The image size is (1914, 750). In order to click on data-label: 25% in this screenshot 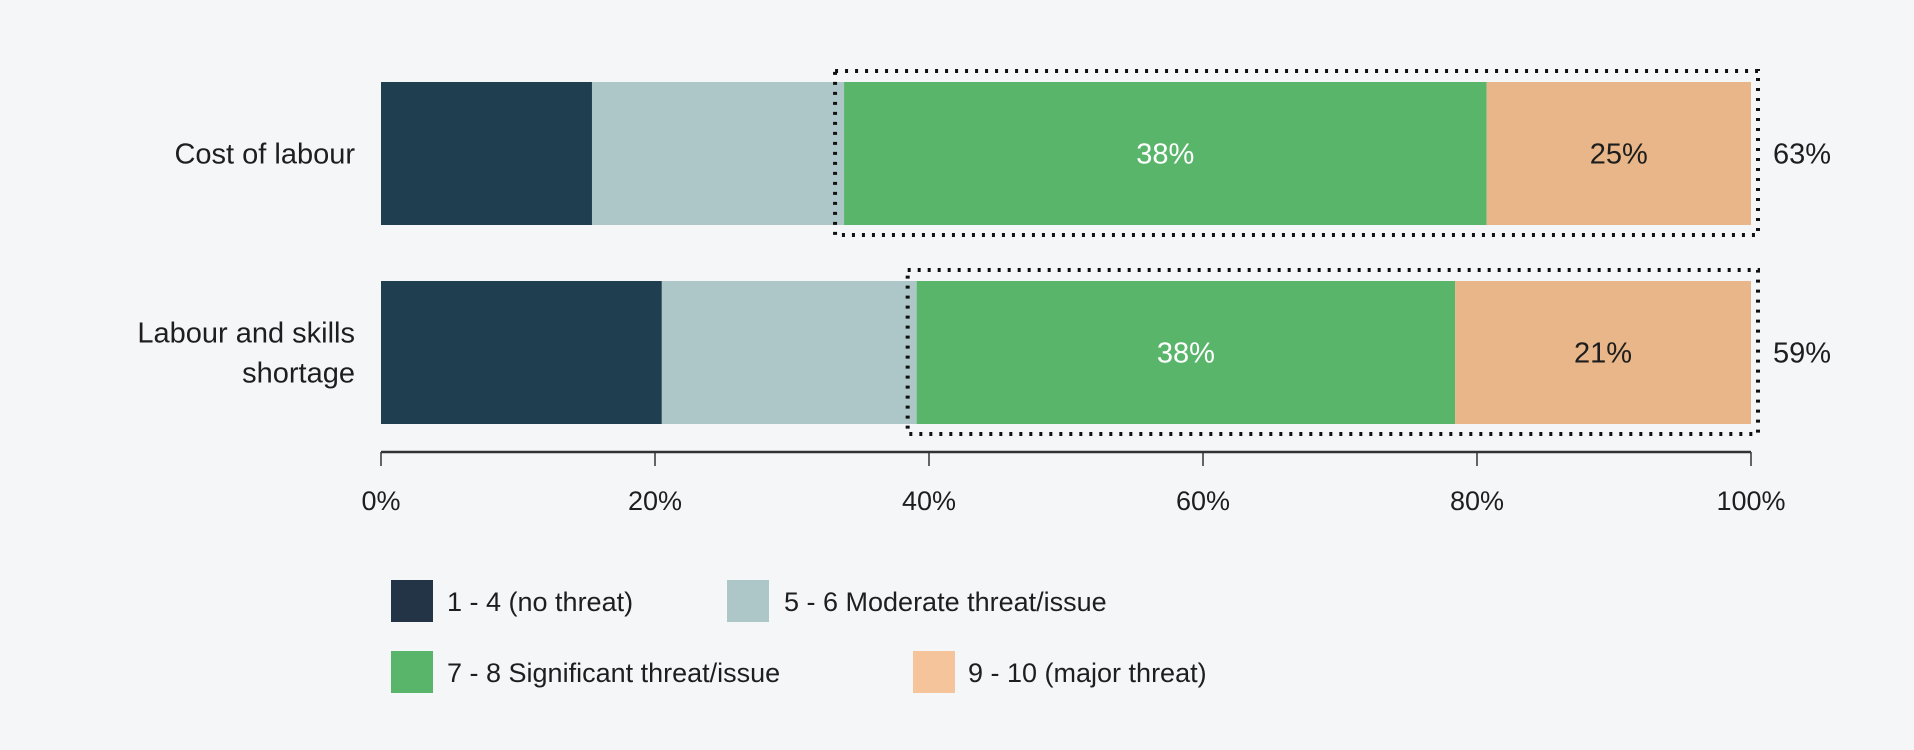, I will do `click(1619, 155)`.